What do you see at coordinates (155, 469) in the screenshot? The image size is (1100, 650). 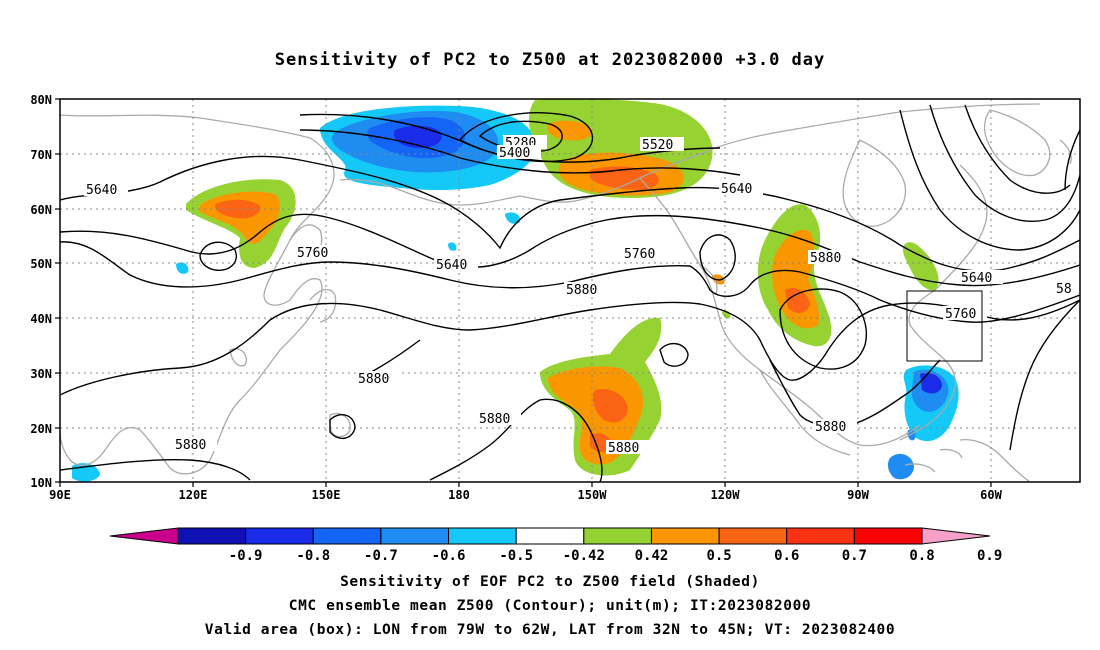 I see `contour-5880-sw` at bounding box center [155, 469].